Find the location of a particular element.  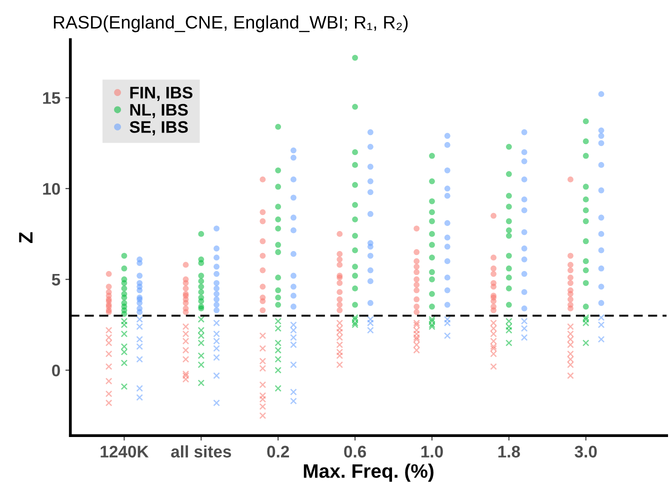

x-tick-label: 0.6 is located at coordinates (355, 452).